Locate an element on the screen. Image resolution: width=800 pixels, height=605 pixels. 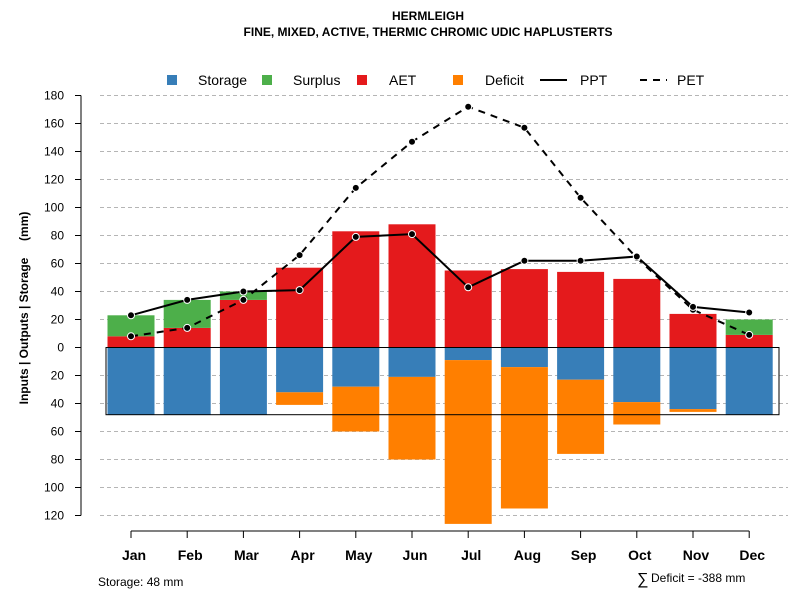
ppt-point-jan is located at coordinates (131, 315).